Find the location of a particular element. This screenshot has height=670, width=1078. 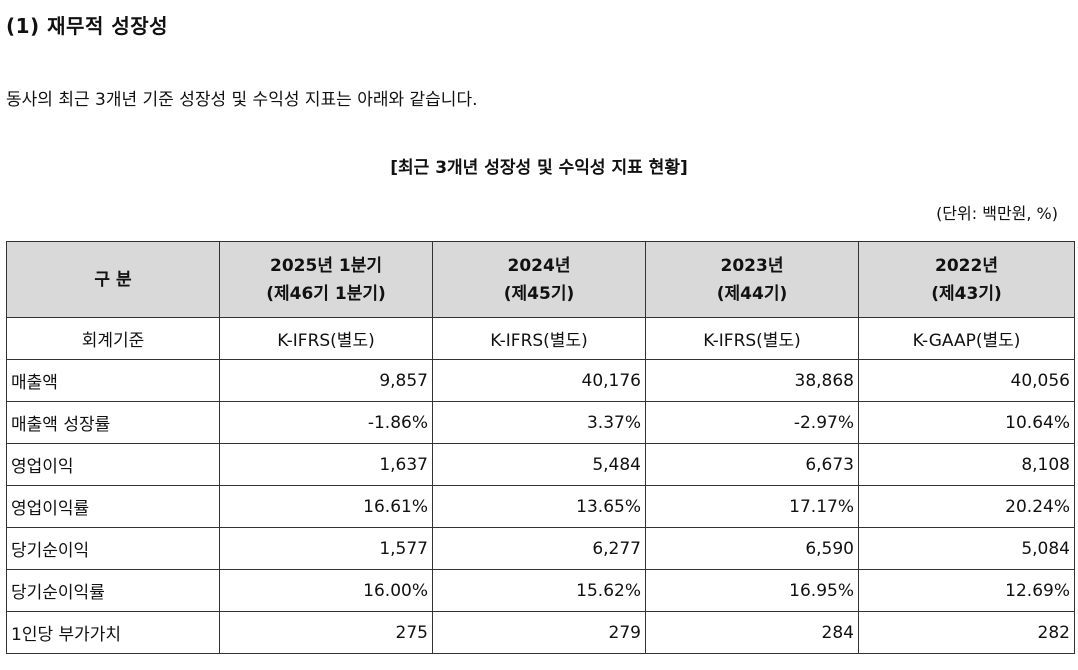

row-label: 당기순이익 is located at coordinates (113, 548).